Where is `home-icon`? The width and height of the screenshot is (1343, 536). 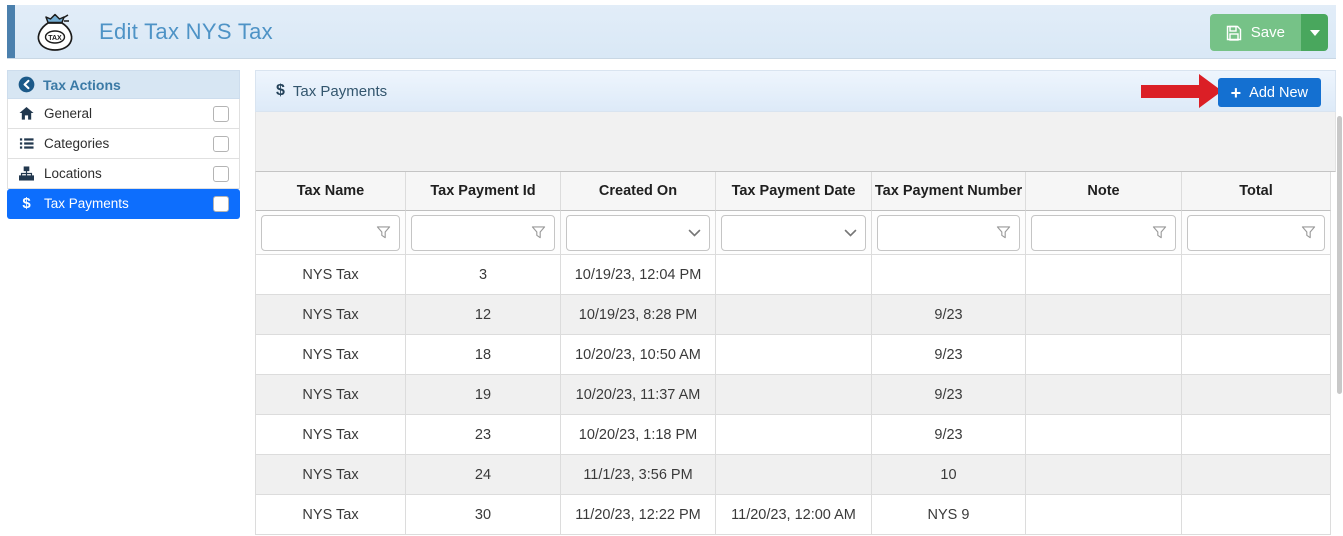 home-icon is located at coordinates (26, 113).